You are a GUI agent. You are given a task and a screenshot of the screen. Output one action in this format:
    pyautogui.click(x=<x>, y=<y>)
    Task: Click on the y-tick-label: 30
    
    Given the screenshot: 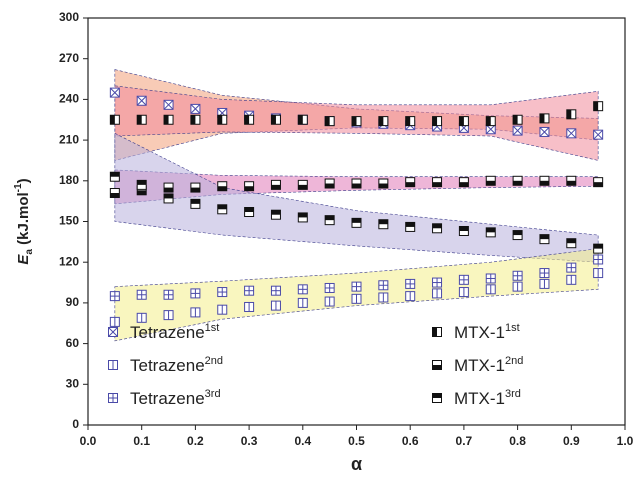 What is the action you would take?
    pyautogui.click(x=73, y=383)
    